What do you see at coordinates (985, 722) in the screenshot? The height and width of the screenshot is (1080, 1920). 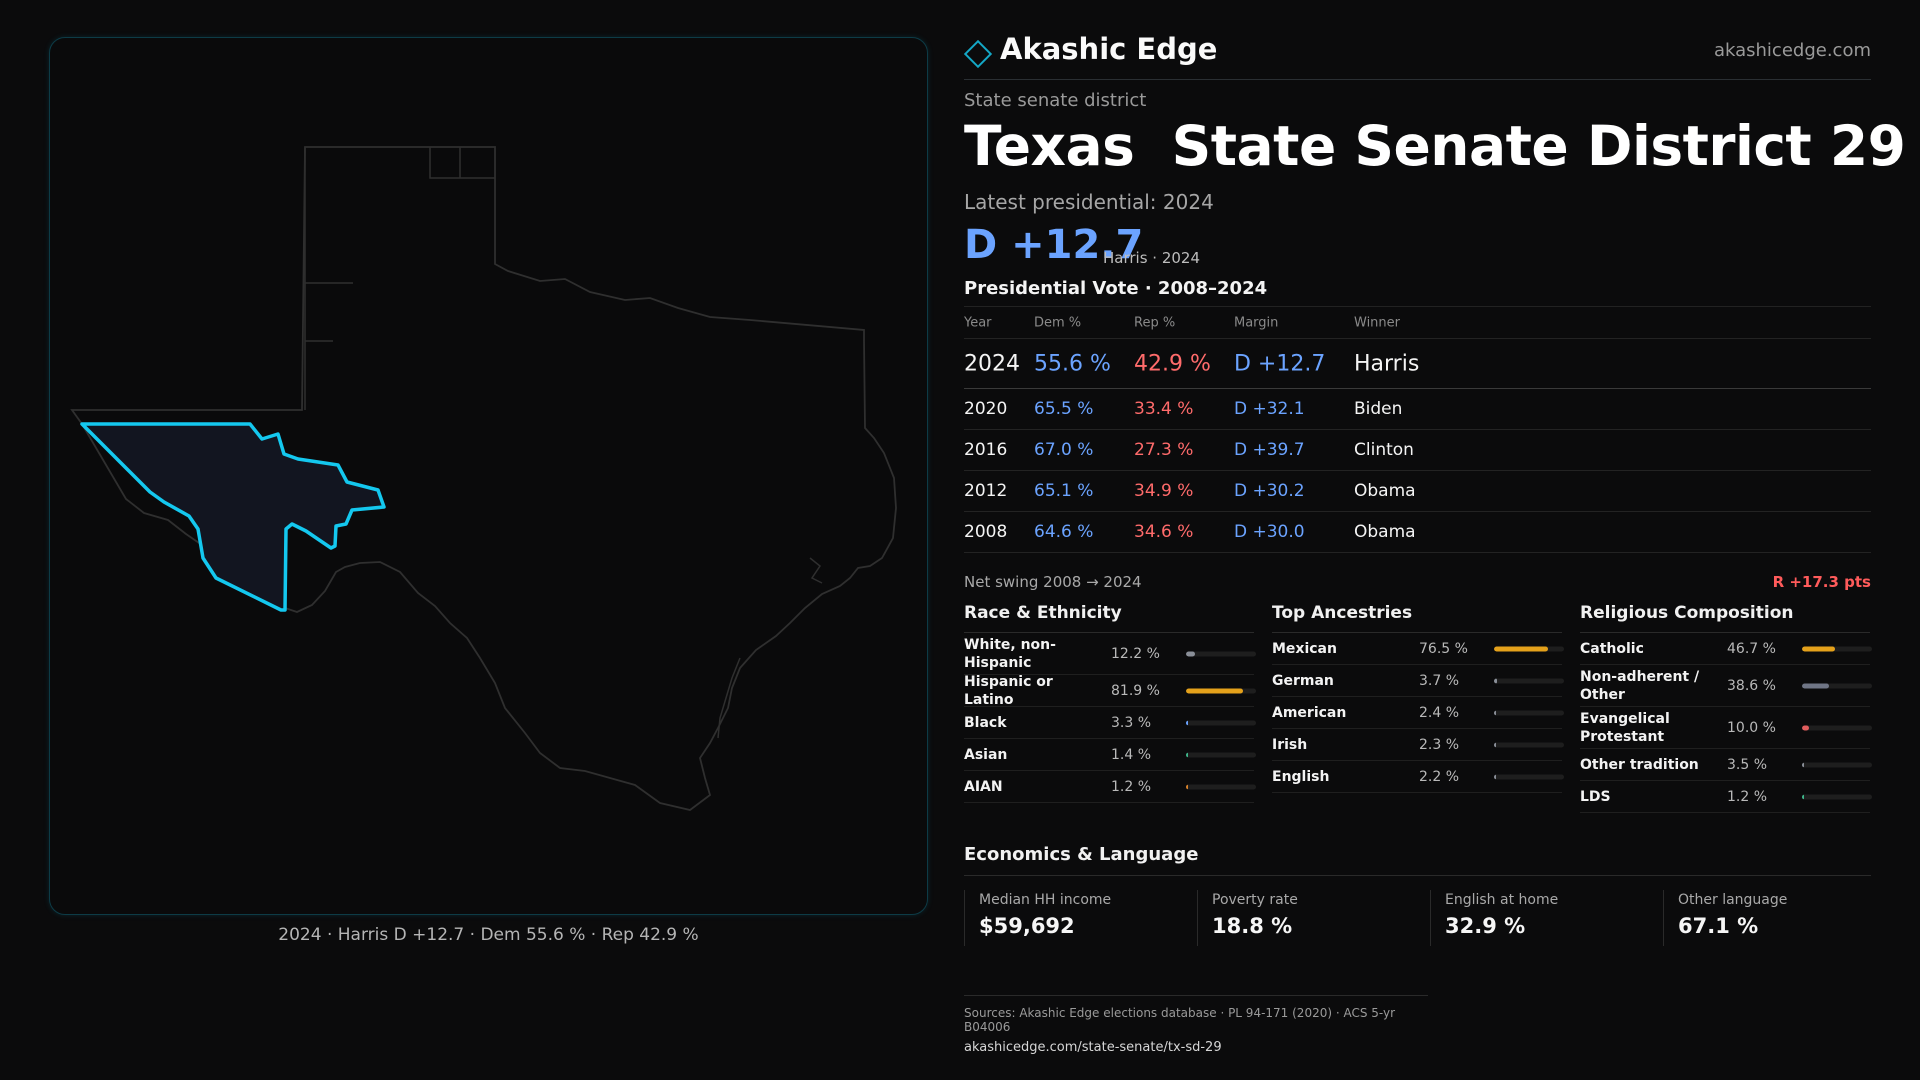 I see `item-label: Black` at bounding box center [985, 722].